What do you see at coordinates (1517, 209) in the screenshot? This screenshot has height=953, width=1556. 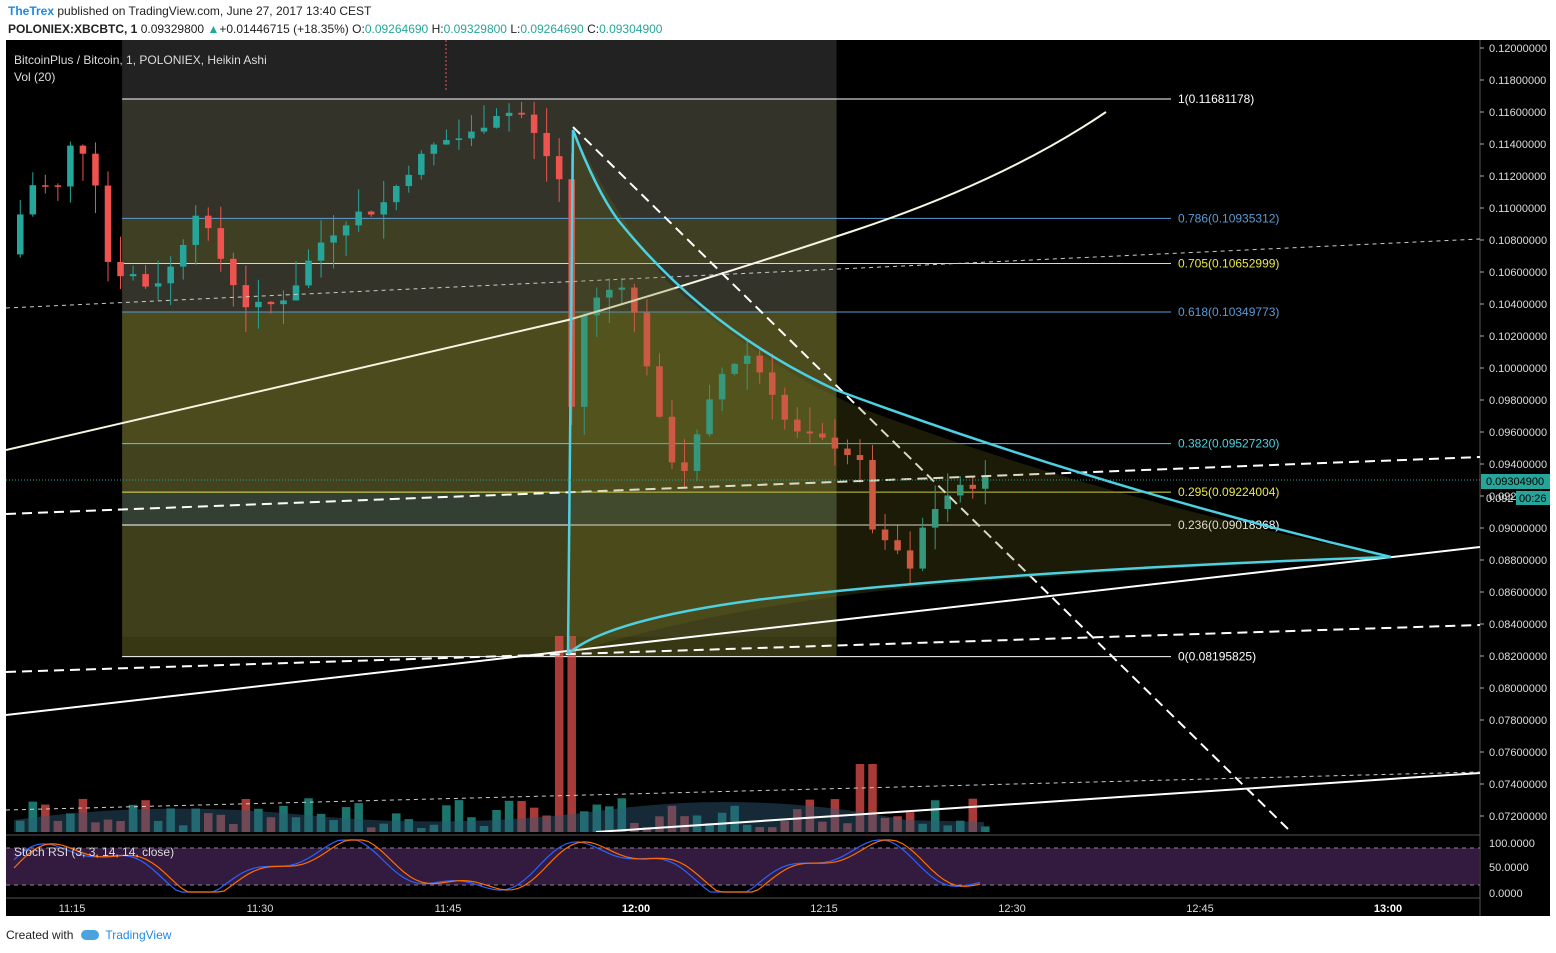 I see `price-tick-label: 0.11000000` at bounding box center [1517, 209].